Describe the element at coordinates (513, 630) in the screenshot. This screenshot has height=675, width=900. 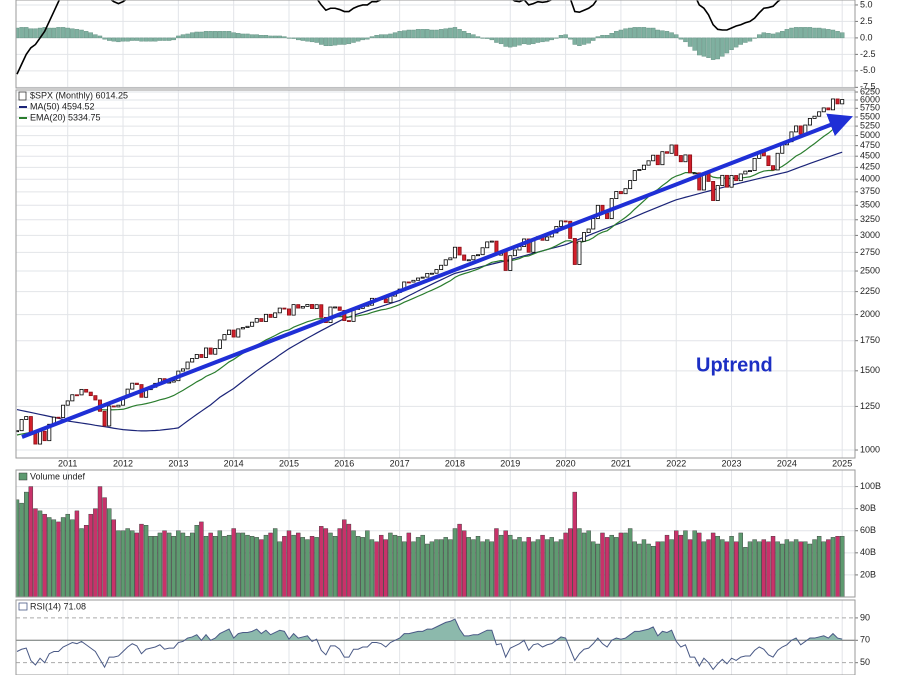
I see `rsi-overbought-area` at that location.